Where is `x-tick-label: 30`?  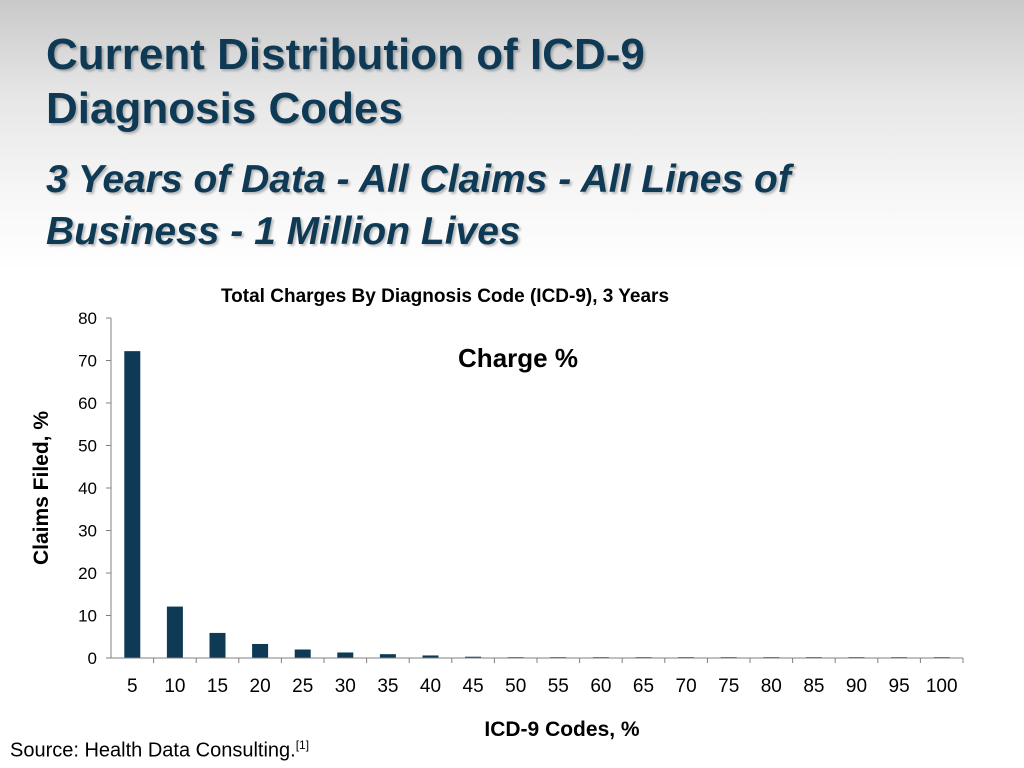 x-tick-label: 30 is located at coordinates (345, 686).